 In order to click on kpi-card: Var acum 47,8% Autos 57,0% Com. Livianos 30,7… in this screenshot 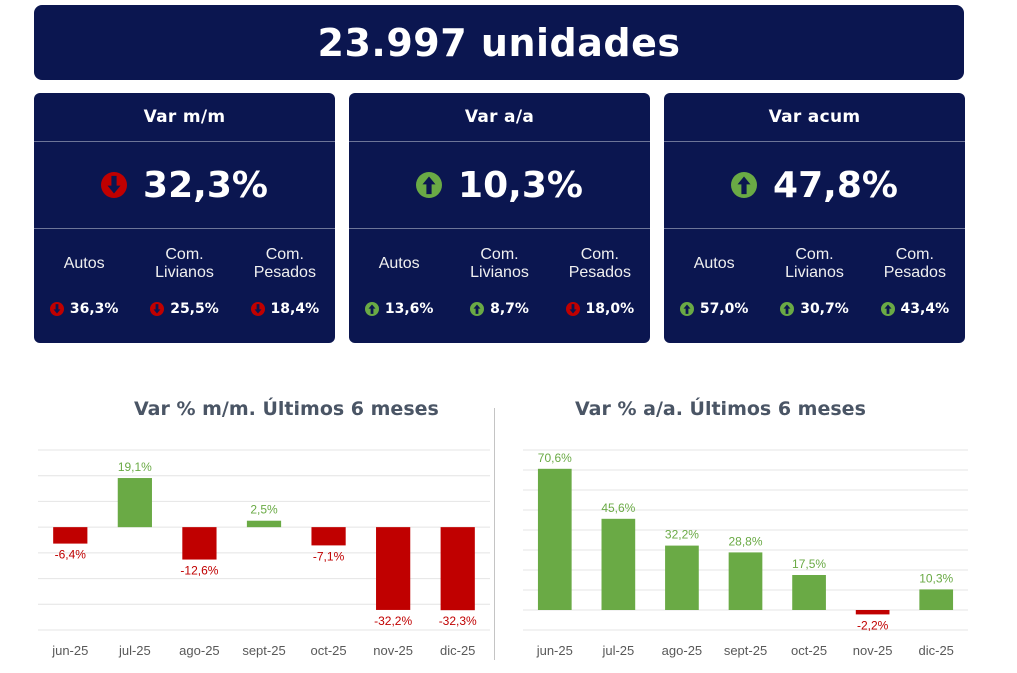, I will do `click(814, 218)`.